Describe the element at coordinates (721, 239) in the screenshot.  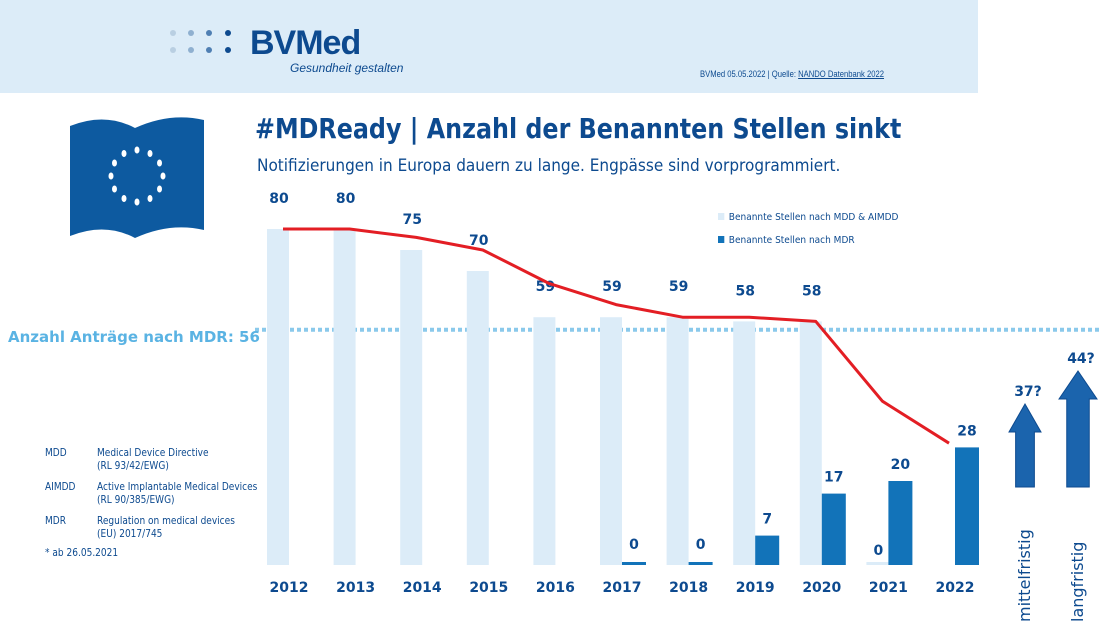
I see `legend-swatch-dark` at that location.